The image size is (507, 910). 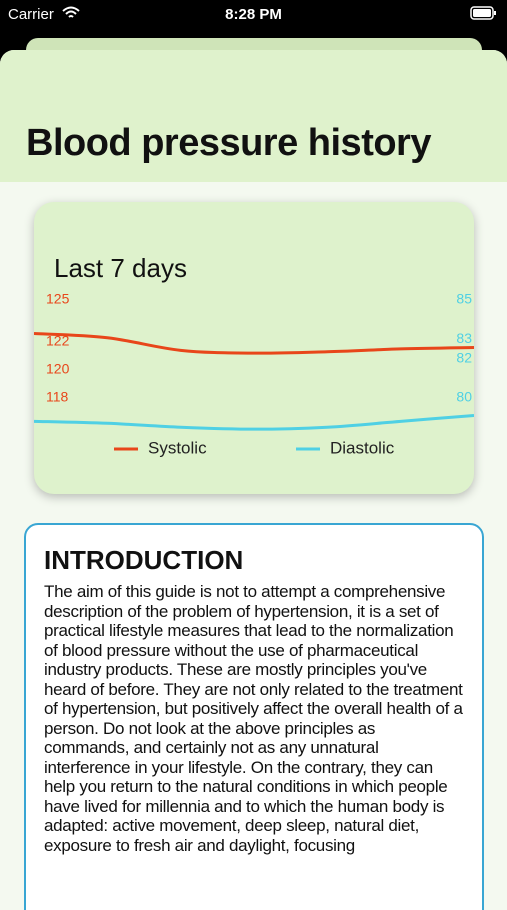 I want to click on carrier: Carrier, so click(x=31, y=14).